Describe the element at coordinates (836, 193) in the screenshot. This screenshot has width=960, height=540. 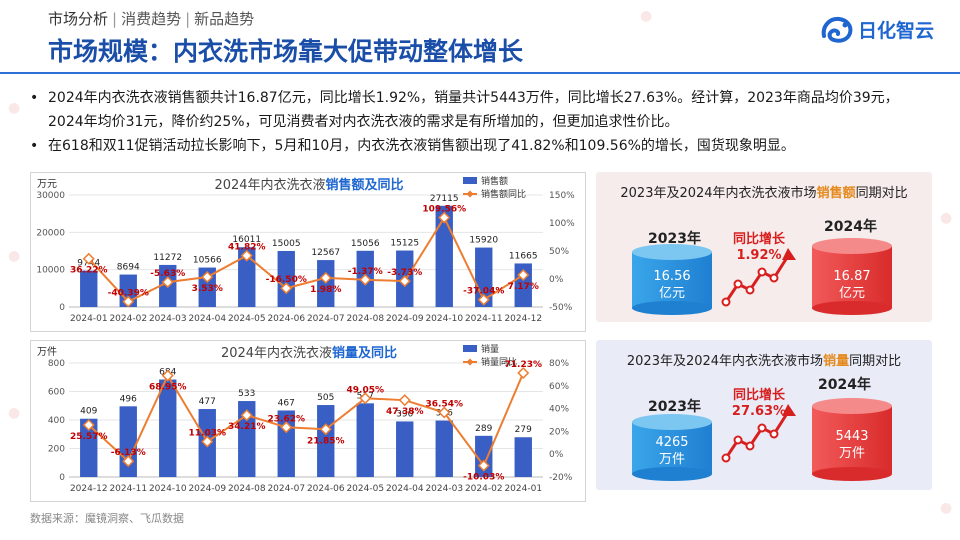
I see `panel-title-highlight: 销售额` at that location.